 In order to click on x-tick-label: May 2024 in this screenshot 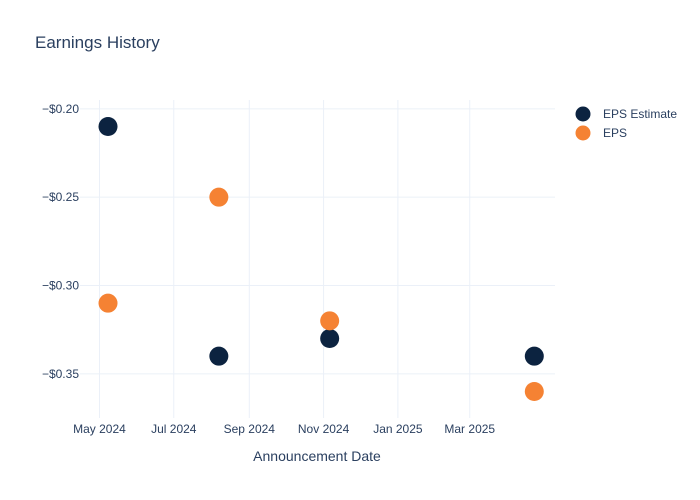, I will do `click(99, 429)`.